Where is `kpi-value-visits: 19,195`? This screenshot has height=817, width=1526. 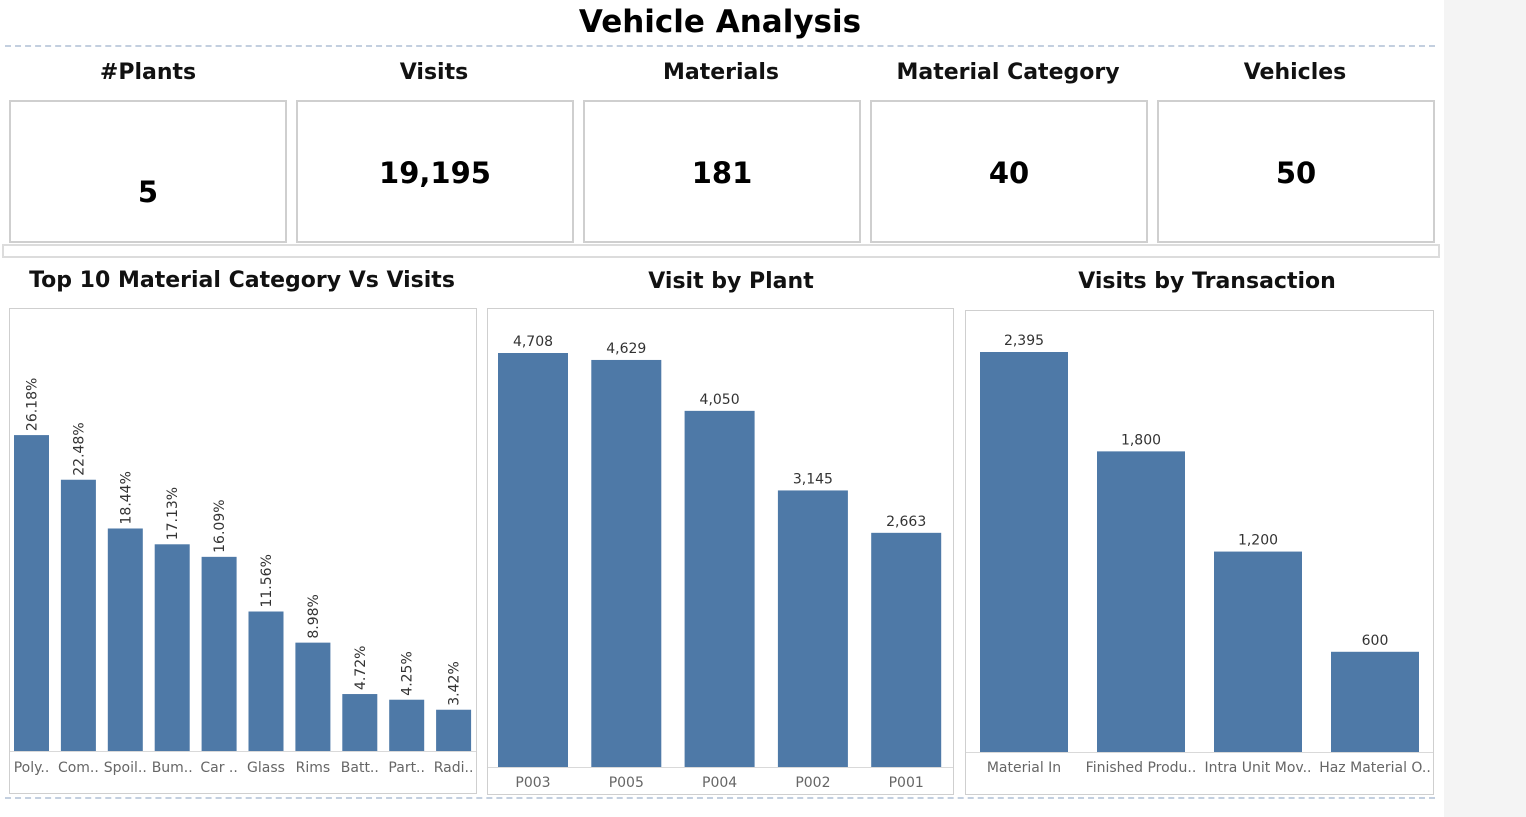 kpi-value-visits: 19,195 is located at coordinates (435, 173).